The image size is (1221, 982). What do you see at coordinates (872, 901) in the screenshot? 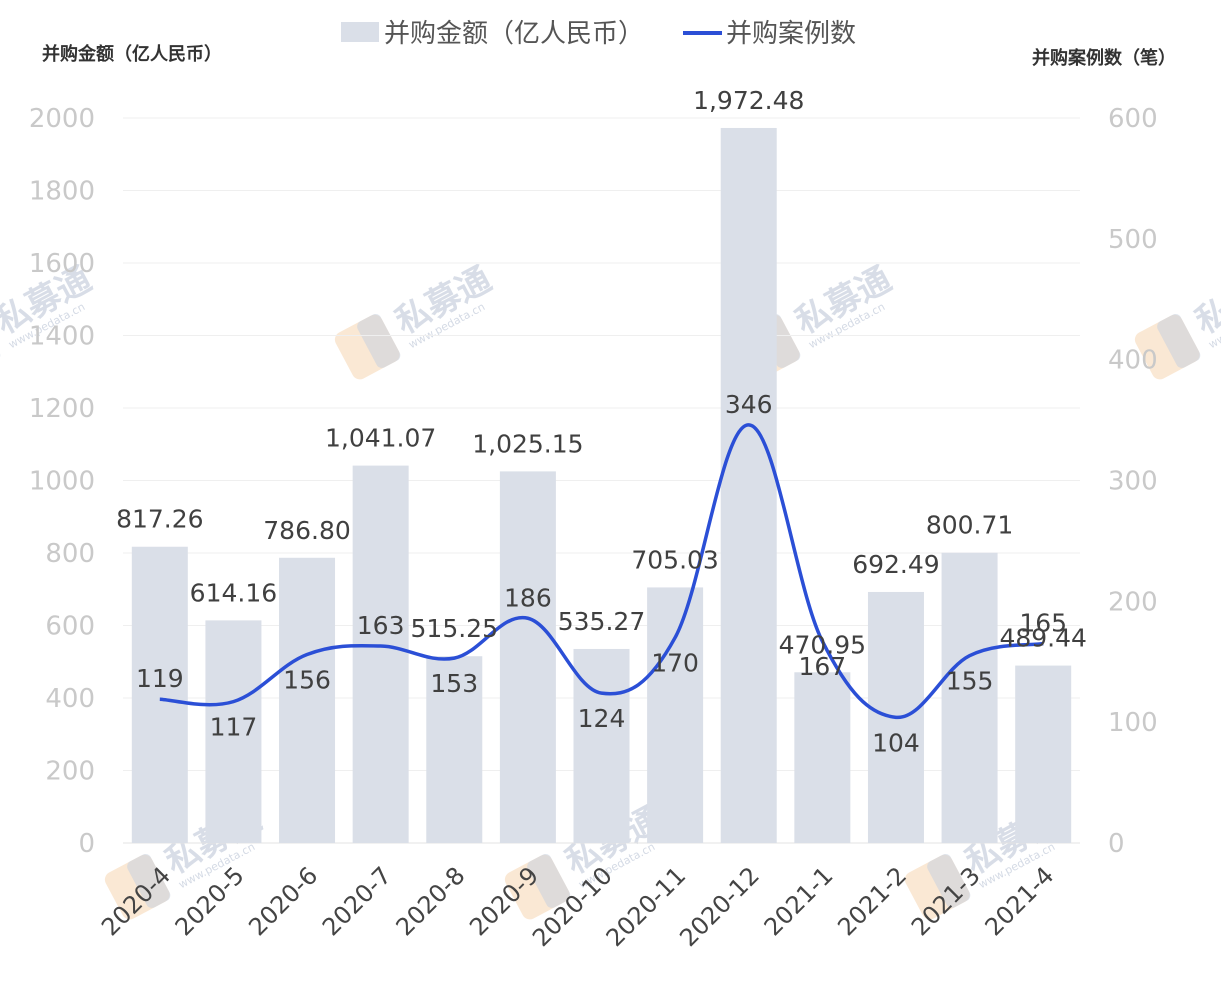
I see `x-tick-label: 2021-2` at bounding box center [872, 901].